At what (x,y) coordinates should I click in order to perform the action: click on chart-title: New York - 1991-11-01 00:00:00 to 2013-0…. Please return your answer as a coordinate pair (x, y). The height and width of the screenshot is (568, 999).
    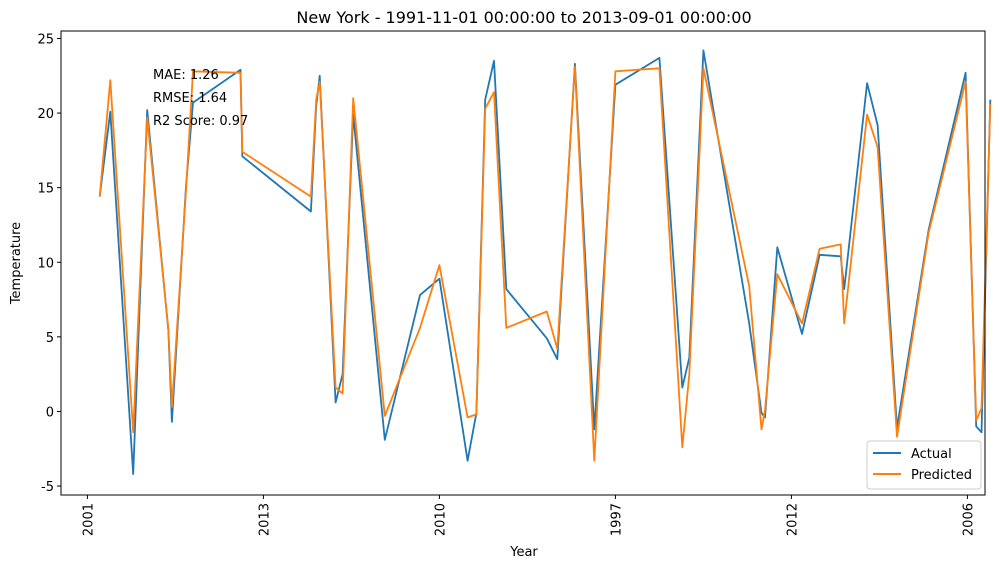
    Looking at the image, I should click on (523, 17).